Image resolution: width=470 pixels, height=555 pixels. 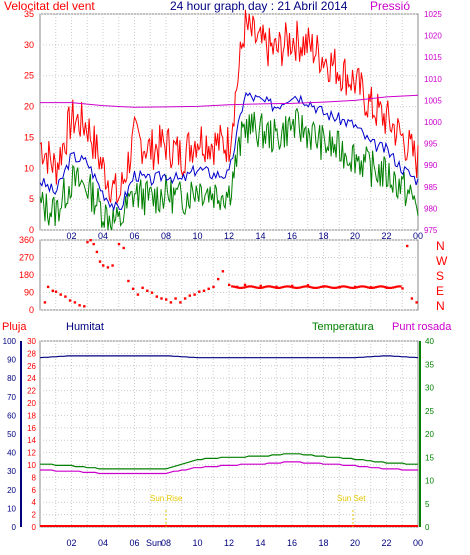 I want to click on pressure-y-tick: 980, so click(x=431, y=208).